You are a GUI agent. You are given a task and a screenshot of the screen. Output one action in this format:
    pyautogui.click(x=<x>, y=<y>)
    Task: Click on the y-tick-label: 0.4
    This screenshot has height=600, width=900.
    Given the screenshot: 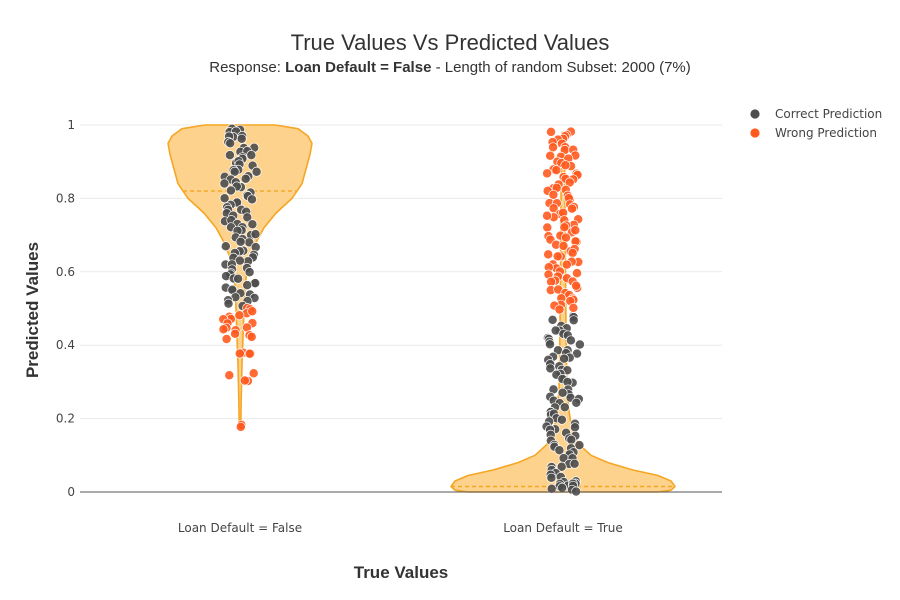 What is the action you would take?
    pyautogui.click(x=65, y=345)
    